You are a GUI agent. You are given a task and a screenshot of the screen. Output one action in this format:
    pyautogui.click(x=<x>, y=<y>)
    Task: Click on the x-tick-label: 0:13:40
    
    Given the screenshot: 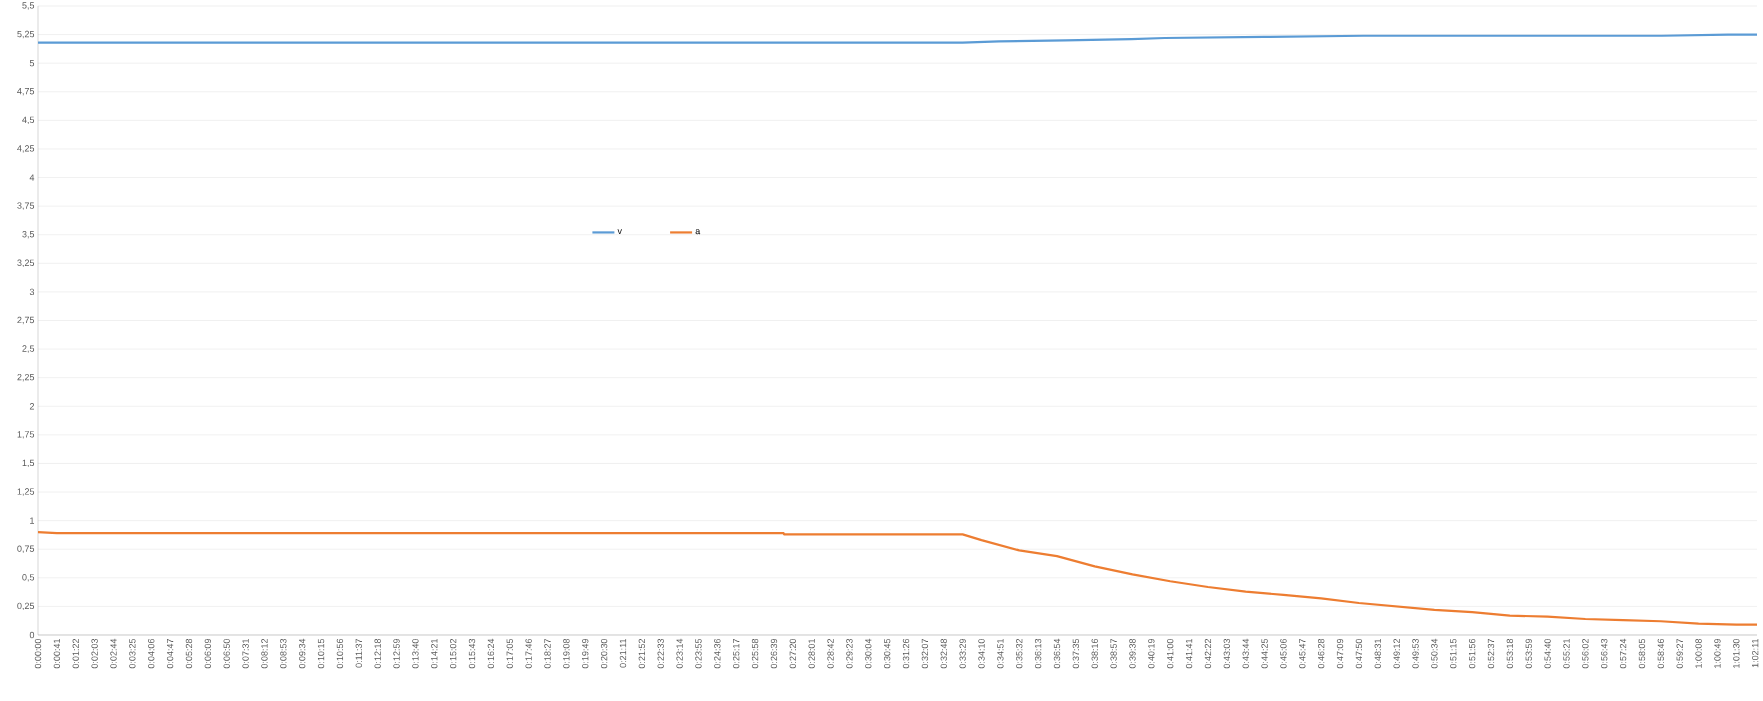 What is the action you would take?
    pyautogui.click(x=415, y=653)
    